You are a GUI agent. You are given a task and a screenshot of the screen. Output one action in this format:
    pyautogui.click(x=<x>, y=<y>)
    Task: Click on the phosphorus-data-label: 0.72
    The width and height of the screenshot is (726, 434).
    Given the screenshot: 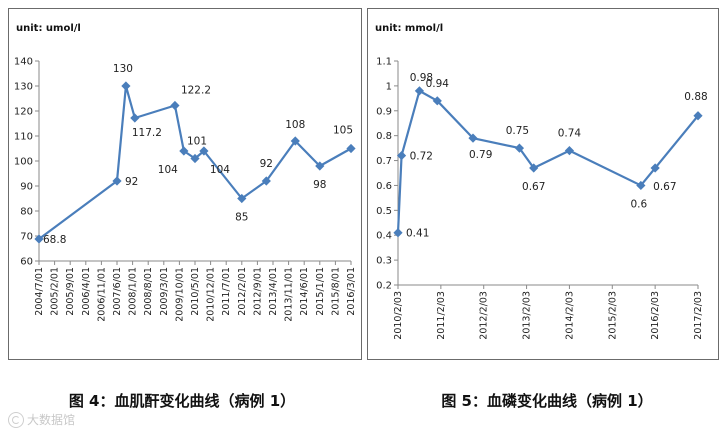 What is the action you would take?
    pyautogui.click(x=421, y=157)
    